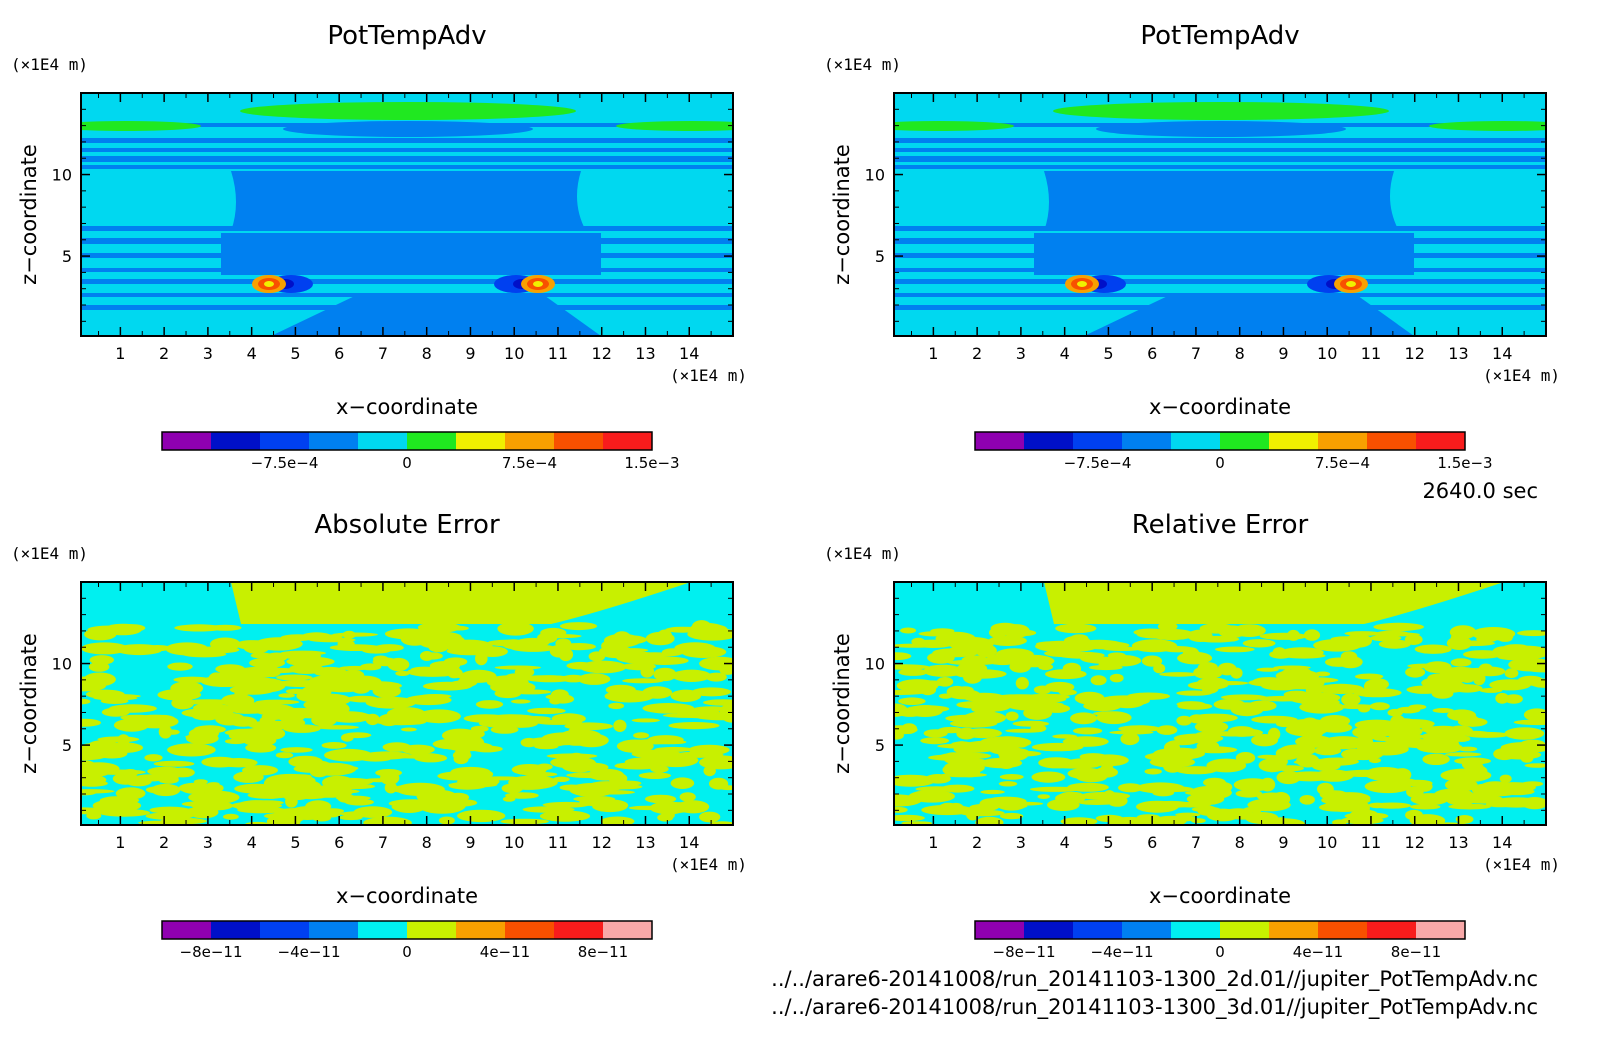 Image resolution: width=1604 pixels, height=1054 pixels. Describe the element at coordinates (383, 842) in the screenshot. I see `x-tick-label: 7` at that location.